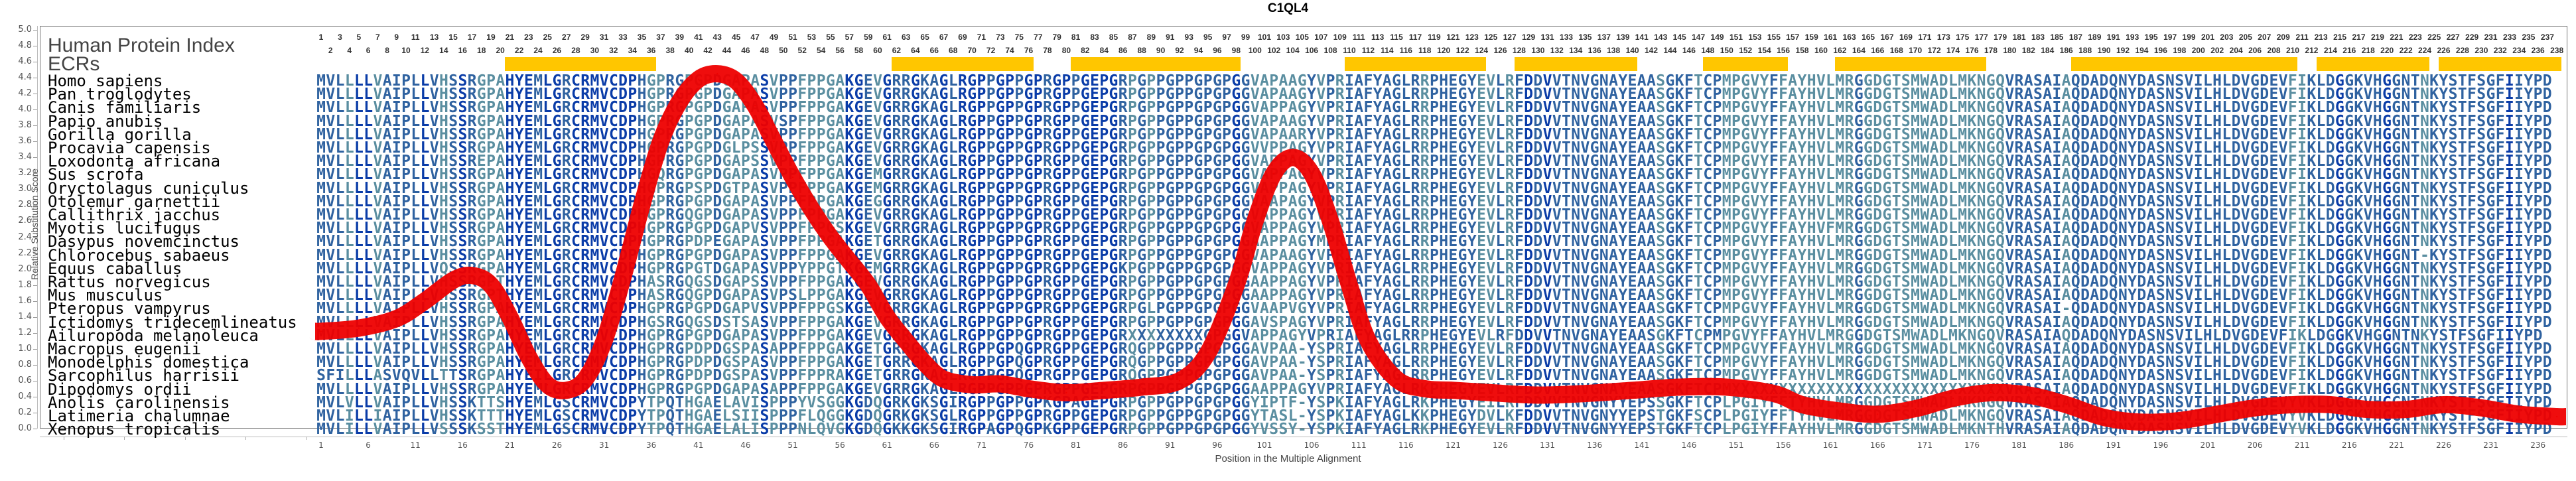 The height and width of the screenshot is (481, 2576). Describe the element at coordinates (2415, 37) in the screenshot. I see `column-number: 223` at that location.